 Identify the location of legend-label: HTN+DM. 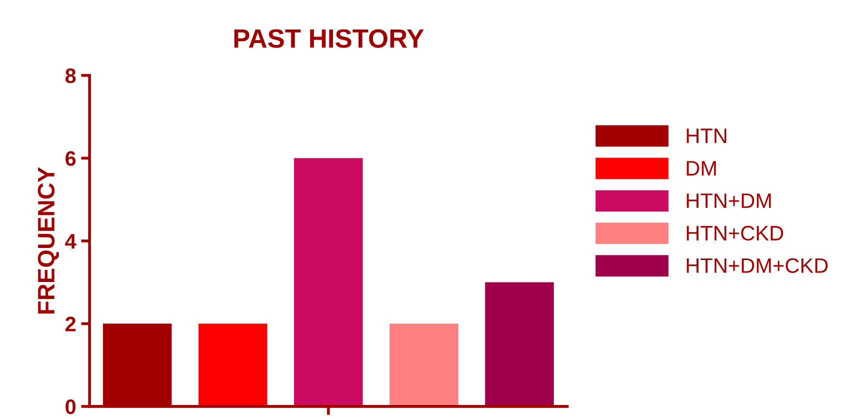
(728, 201).